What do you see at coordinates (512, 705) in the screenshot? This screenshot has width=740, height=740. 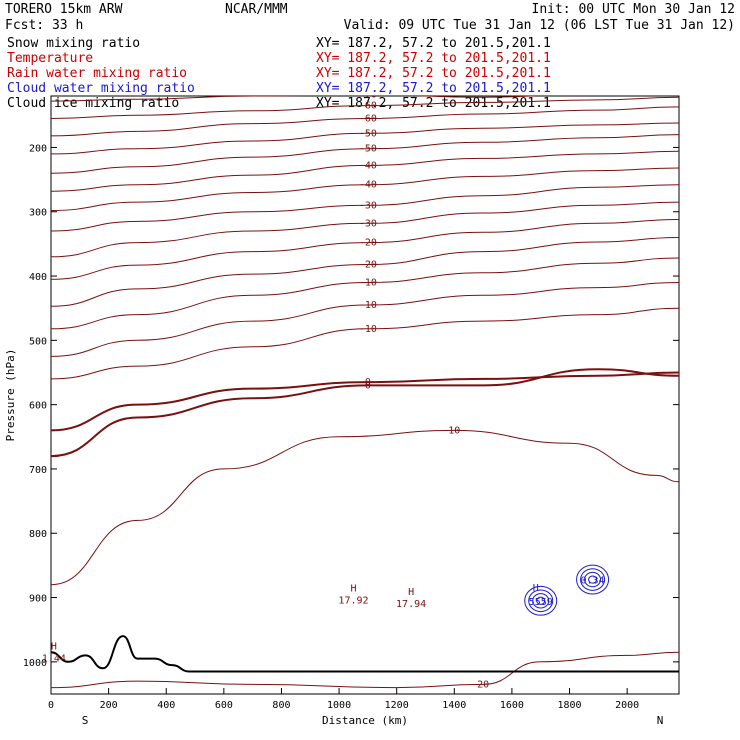 I see `x-tick-label: 1600` at bounding box center [512, 705].